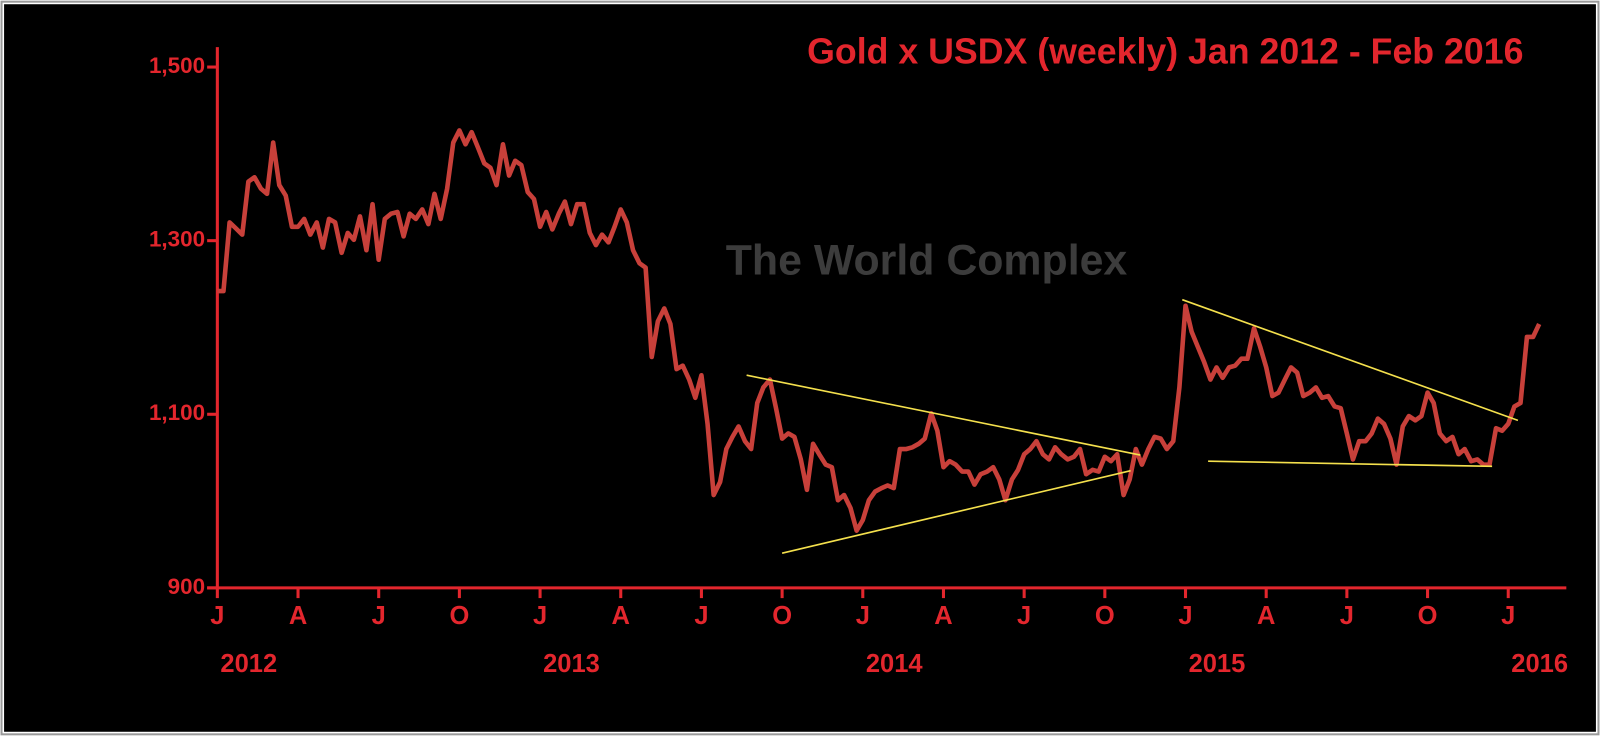  What do you see at coordinates (571, 664) in the screenshot?
I see `year-label: 2013` at bounding box center [571, 664].